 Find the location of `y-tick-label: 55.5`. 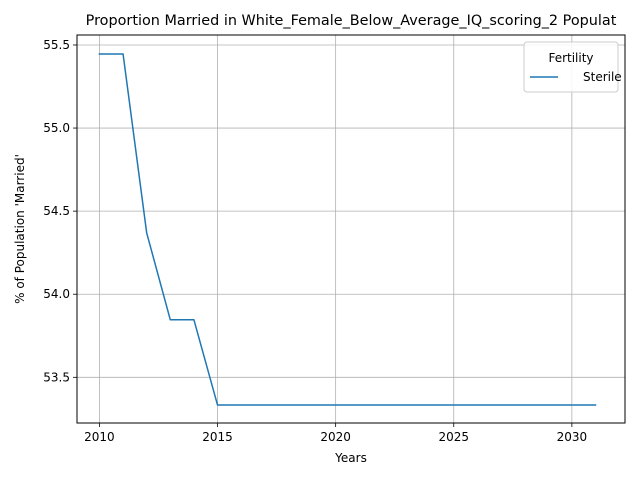

y-tick-label: 55.5 is located at coordinates (56, 45).